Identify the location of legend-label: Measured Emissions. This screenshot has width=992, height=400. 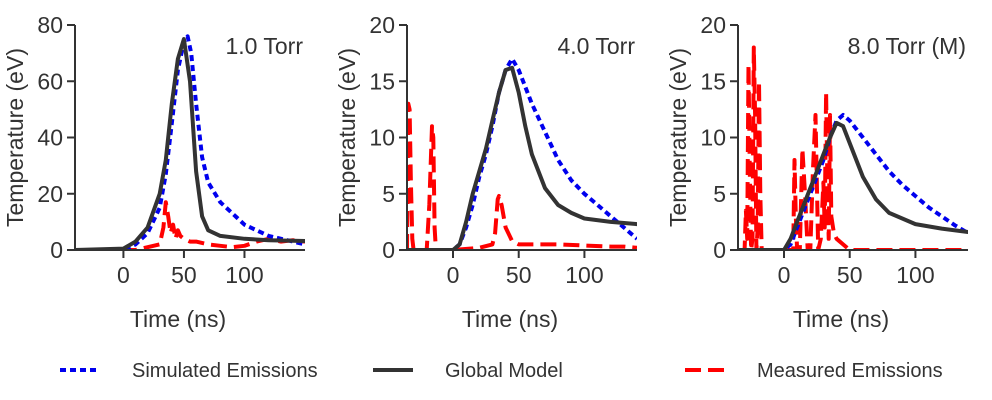
(850, 371).